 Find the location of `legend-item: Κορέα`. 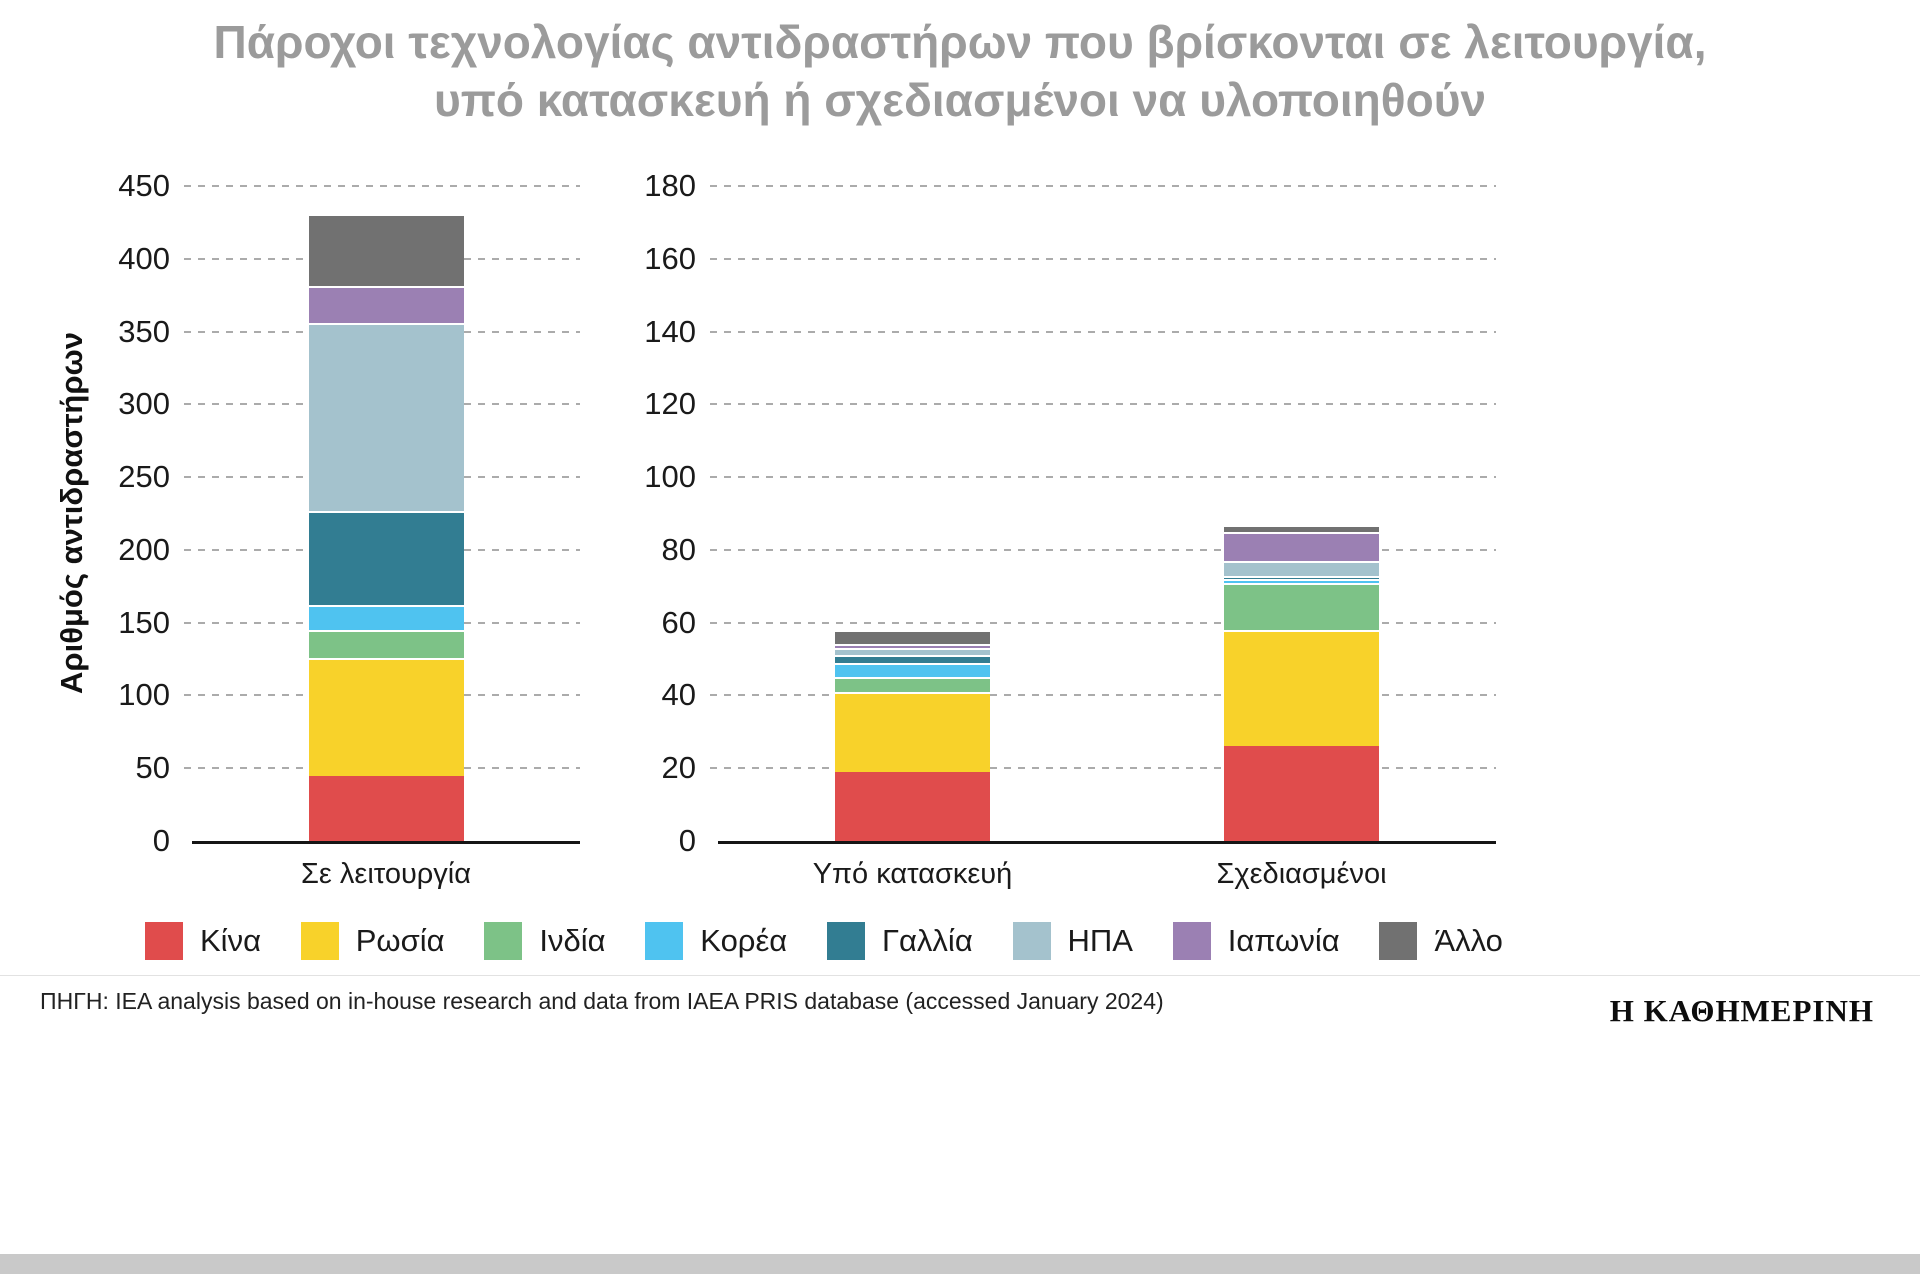

legend-item: Κορέα is located at coordinates (716, 941).